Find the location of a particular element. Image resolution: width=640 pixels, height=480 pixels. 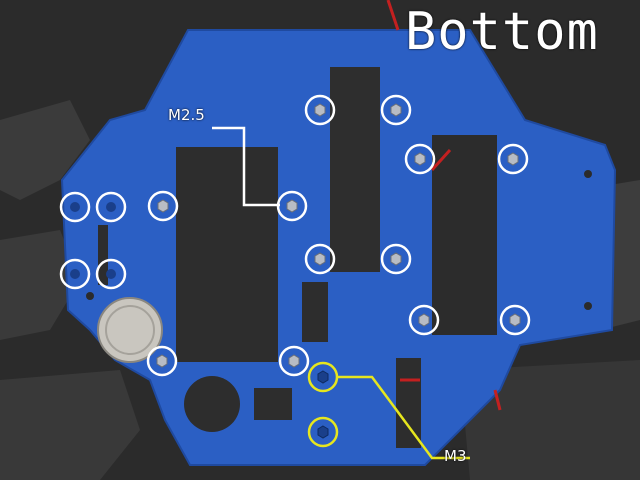

m25-holes is located at coordinates (93, 240).